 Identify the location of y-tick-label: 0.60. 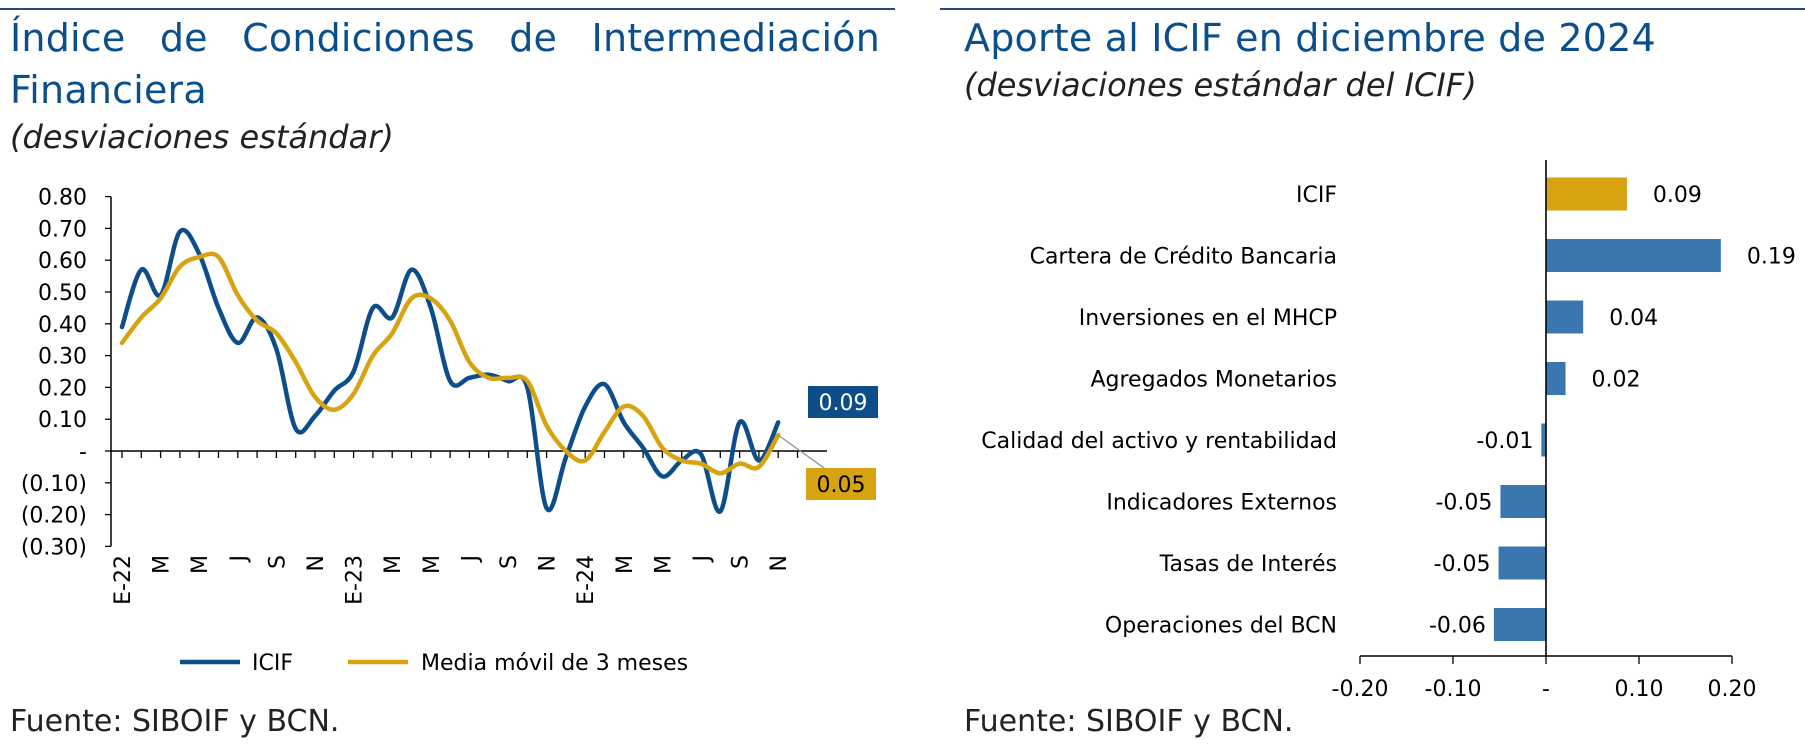
(62, 261).